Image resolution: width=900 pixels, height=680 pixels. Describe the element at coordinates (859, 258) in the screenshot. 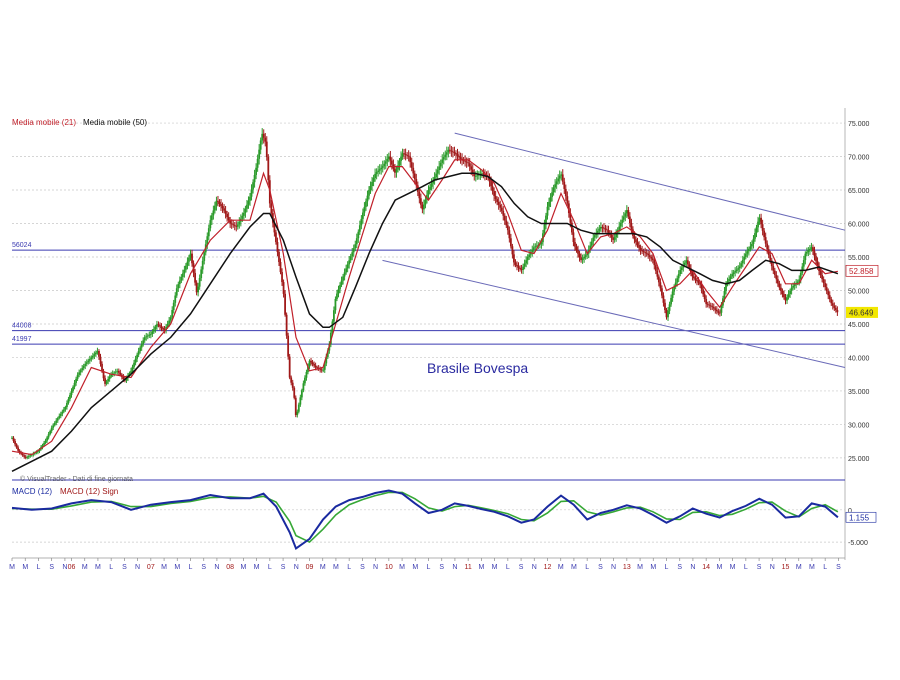

I see `y-tick-label: 55.000` at that location.